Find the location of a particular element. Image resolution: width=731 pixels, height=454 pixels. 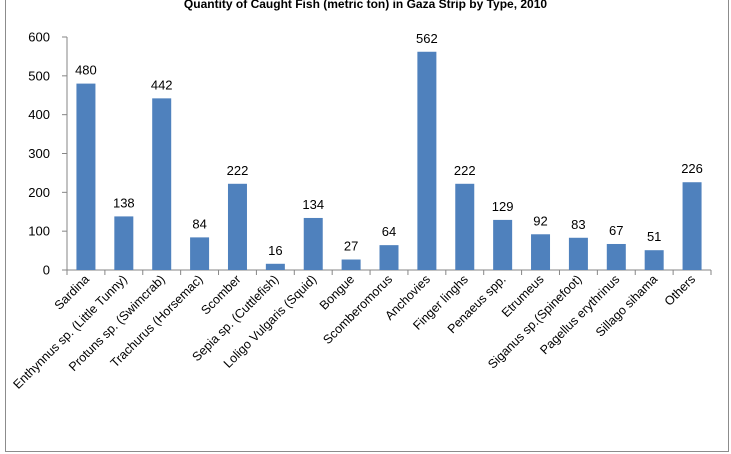

y-tick-label: 0 is located at coordinates (46, 270).